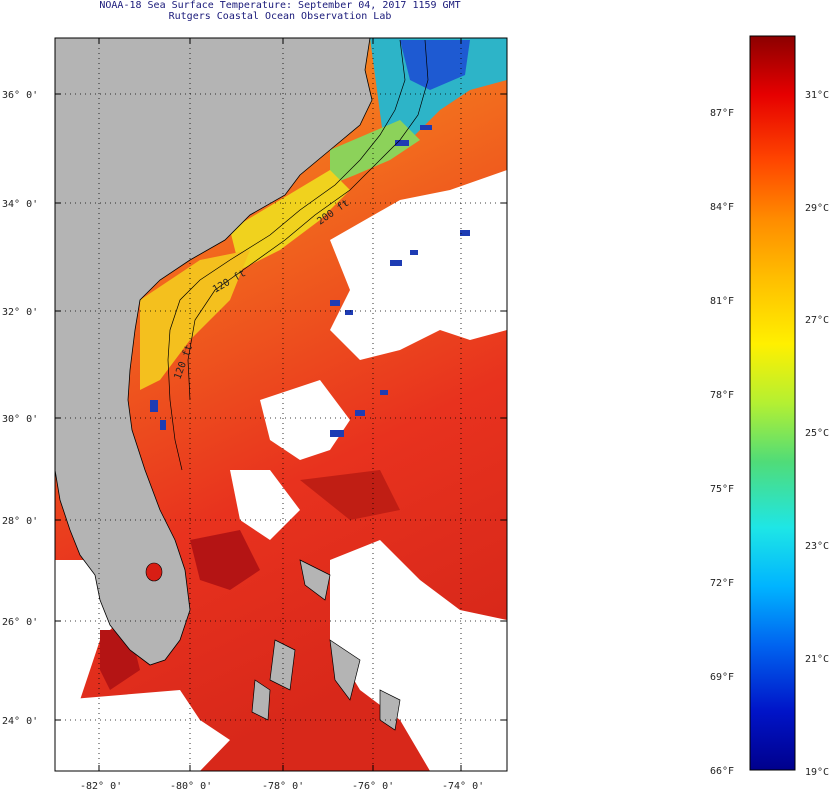  Describe the element at coordinates (20, 204) in the screenshot. I see `lat-label: 34° 0'` at that location.